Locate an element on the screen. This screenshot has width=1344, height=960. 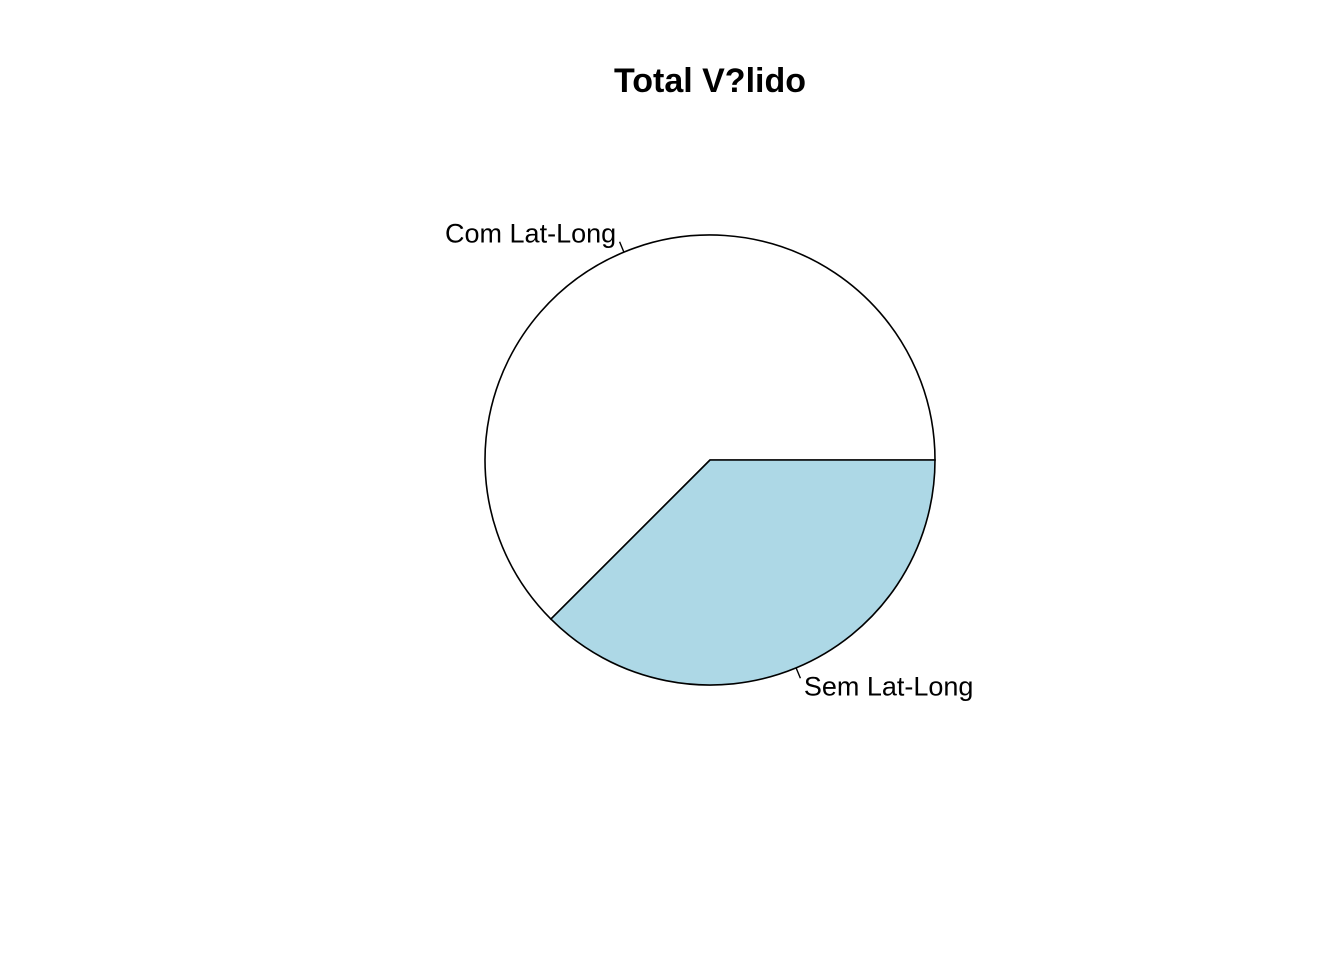
pie-slice-com-lat-long is located at coordinates (710, 427).